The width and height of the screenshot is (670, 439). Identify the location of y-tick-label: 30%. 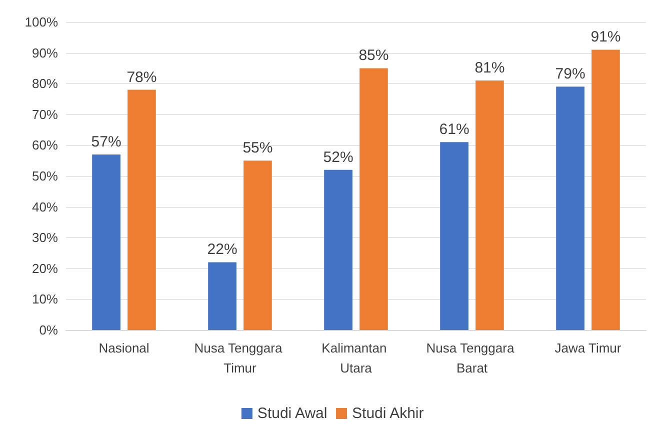
(45, 238).